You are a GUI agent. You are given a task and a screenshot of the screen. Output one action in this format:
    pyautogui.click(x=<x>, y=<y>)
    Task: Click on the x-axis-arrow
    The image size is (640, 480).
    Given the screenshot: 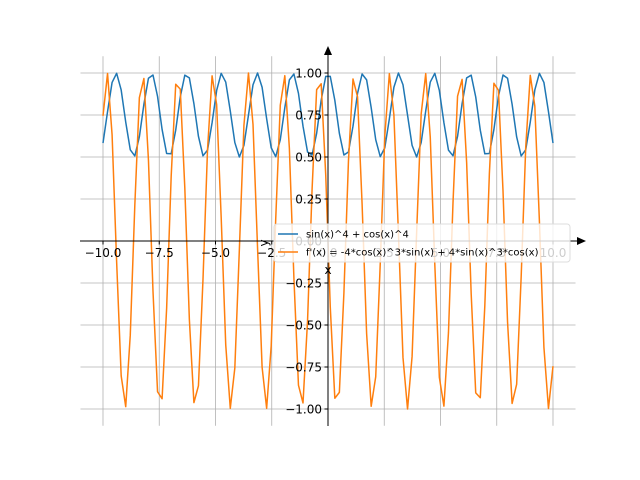 What is the action you would take?
    pyautogui.click(x=581, y=241)
    